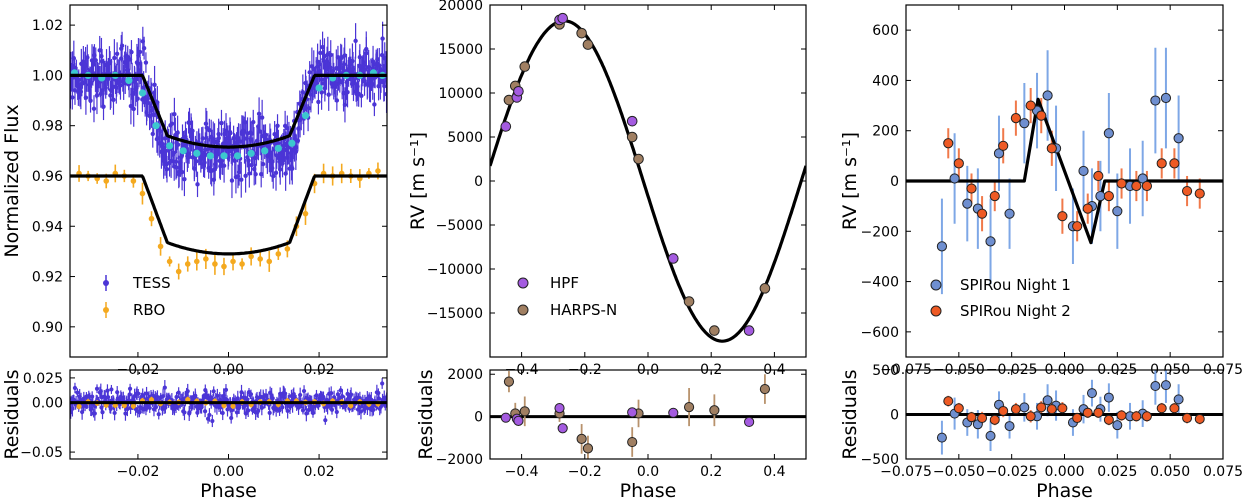  Describe the element at coordinates (460, 94) in the screenshot. I see `y-tick-label: 10000` at that location.